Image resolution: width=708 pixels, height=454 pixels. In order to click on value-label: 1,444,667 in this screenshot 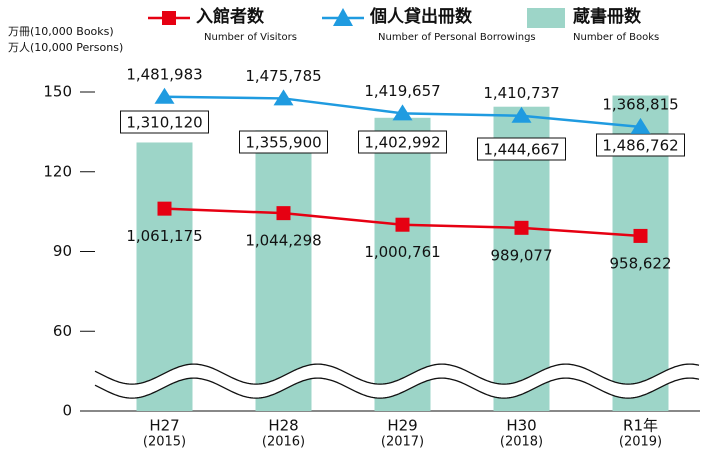, I will do `click(521, 150)`.